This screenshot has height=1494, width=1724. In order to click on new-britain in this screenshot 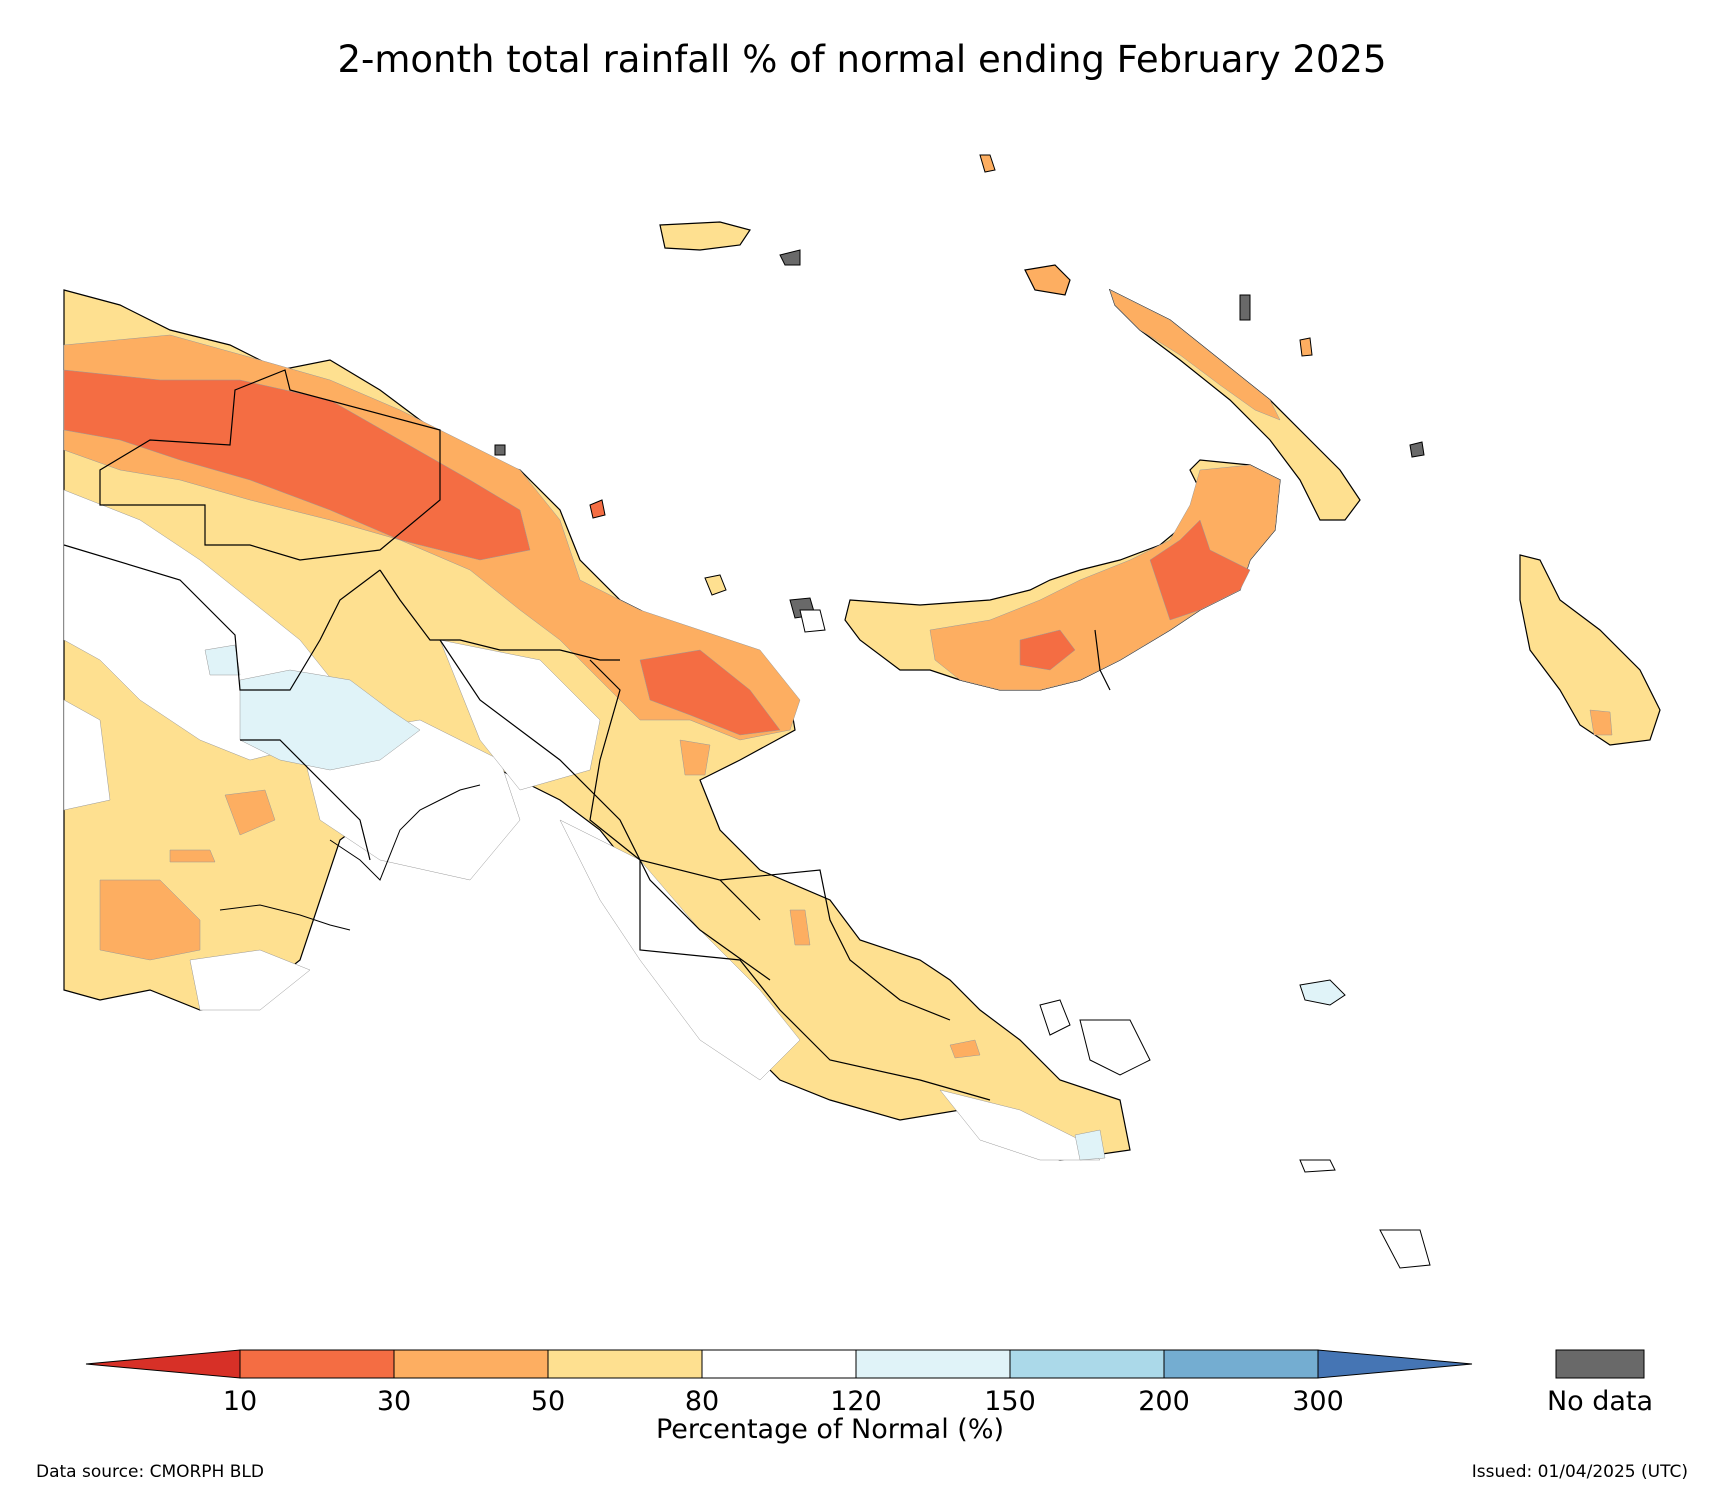, I will do `click(1062, 575)`.